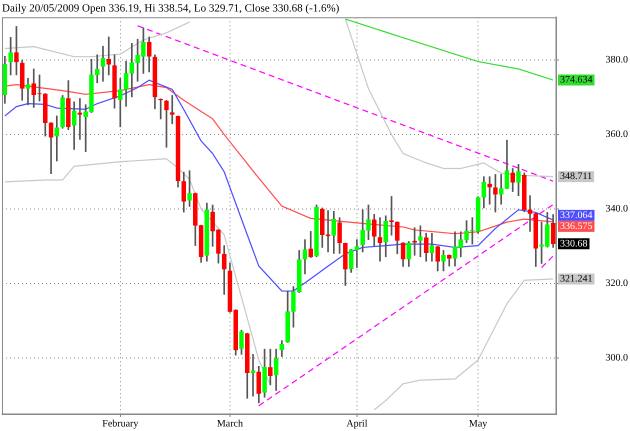 This screenshot has width=630, height=431. What do you see at coordinates (171, 8) in the screenshot?
I see `chart-title: Daily 20/05/2009 Open 336.19, Hi 338.54, Lo 329.71, Close 330.68 (-1.6%)` at bounding box center [171, 8].